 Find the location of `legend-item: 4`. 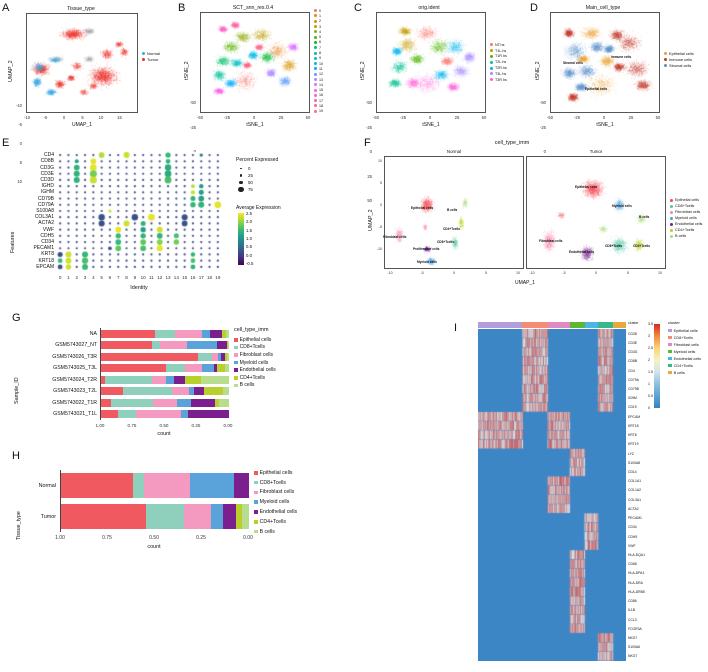

legend-item: 4 is located at coordinates (318, 31).